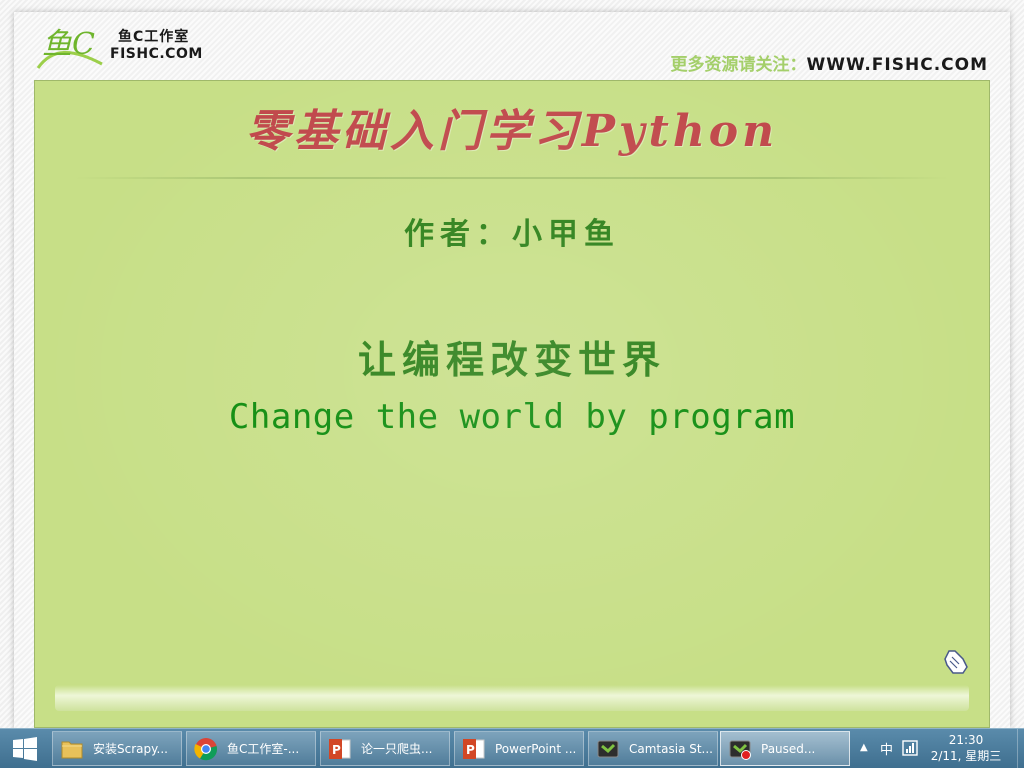 The width and height of the screenshot is (1024, 768). I want to click on fishc-logo: 鱼C 鱼C工作室 FISHC.COM, so click(122, 47).